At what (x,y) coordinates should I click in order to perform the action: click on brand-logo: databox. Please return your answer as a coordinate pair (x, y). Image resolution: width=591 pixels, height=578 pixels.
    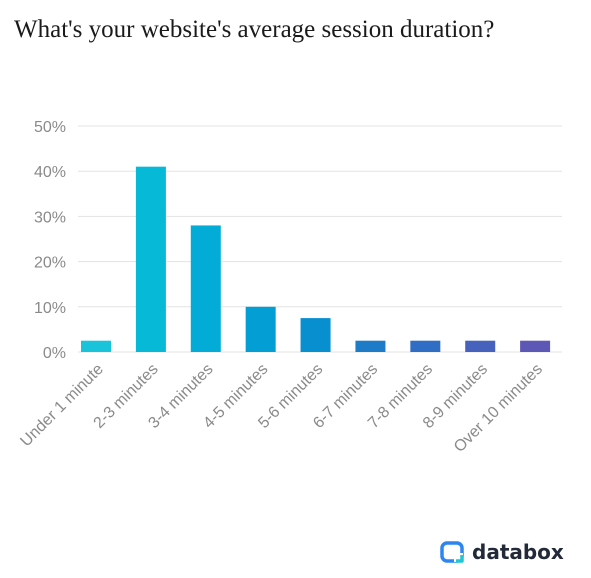
    Looking at the image, I should click on (502, 552).